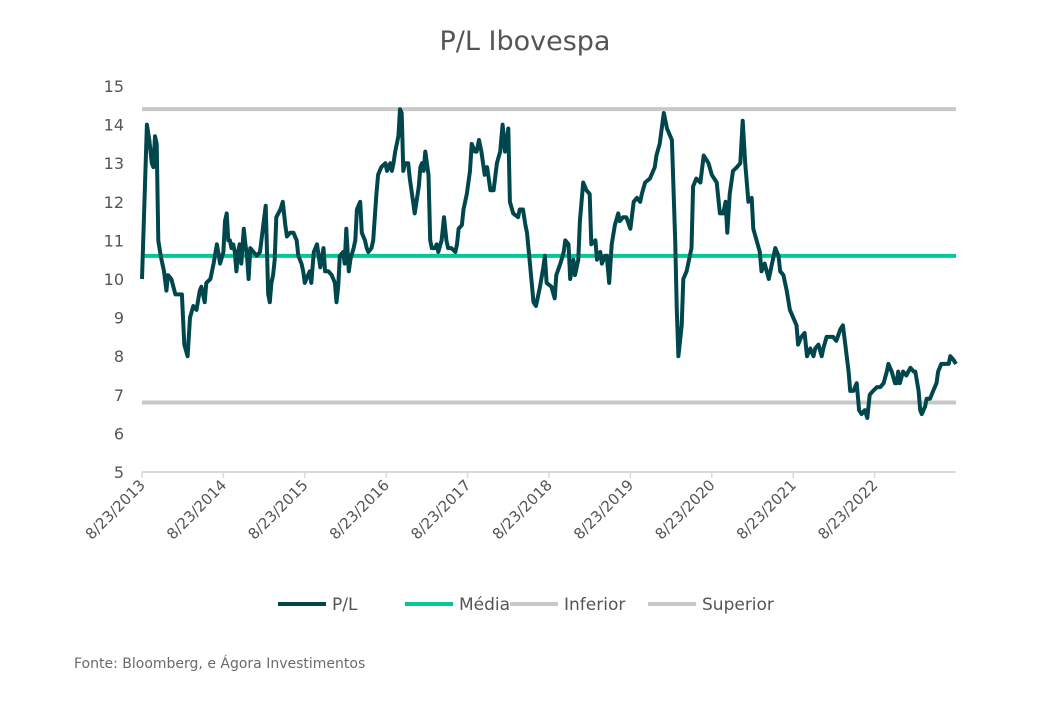 The height and width of the screenshot is (701, 1045). I want to click on x-tick-label: 8/23/2022, so click(847, 509).